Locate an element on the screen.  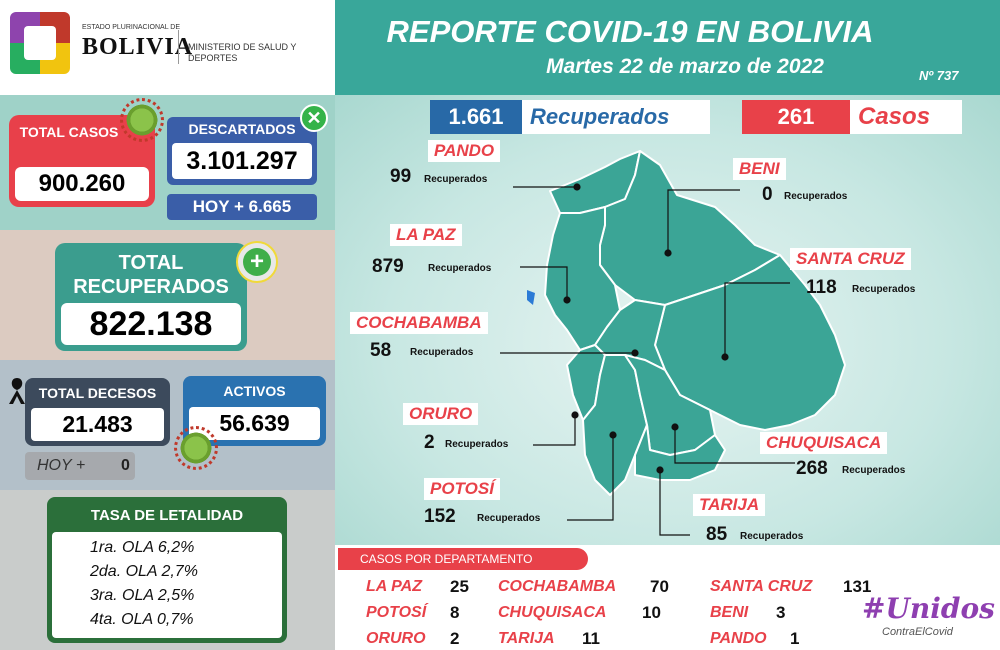
campaign-subtitle: ContraElCovid is located at coordinates (917, 632).